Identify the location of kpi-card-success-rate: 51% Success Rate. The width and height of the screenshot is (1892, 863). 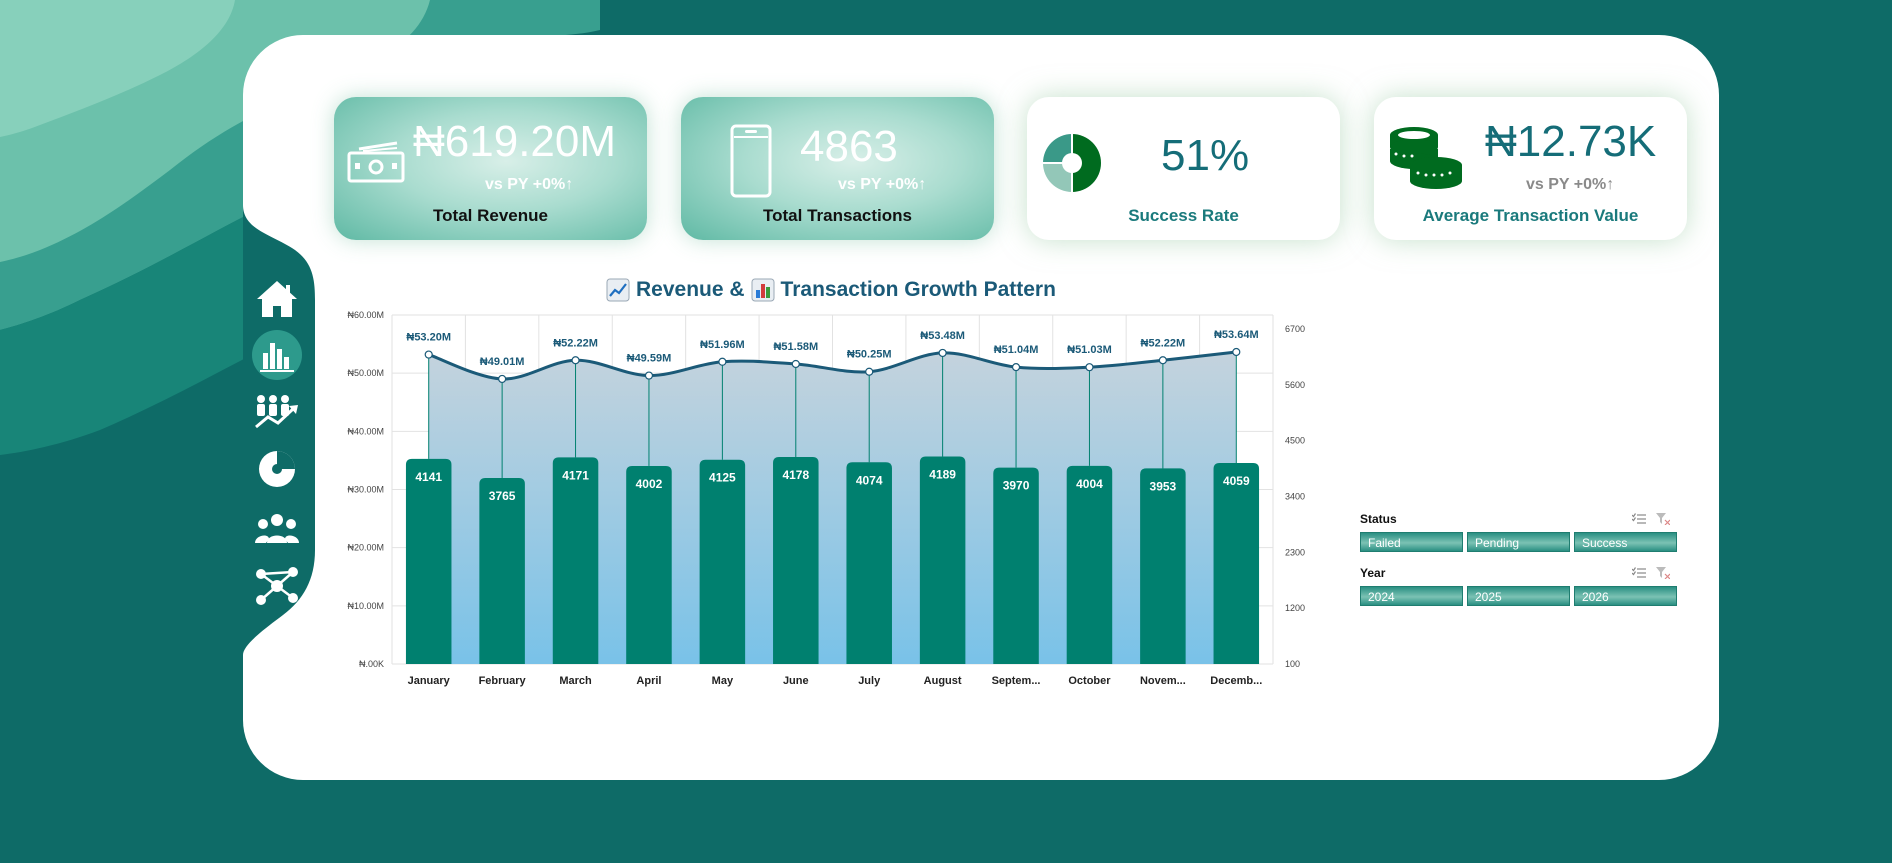
(1183, 168).